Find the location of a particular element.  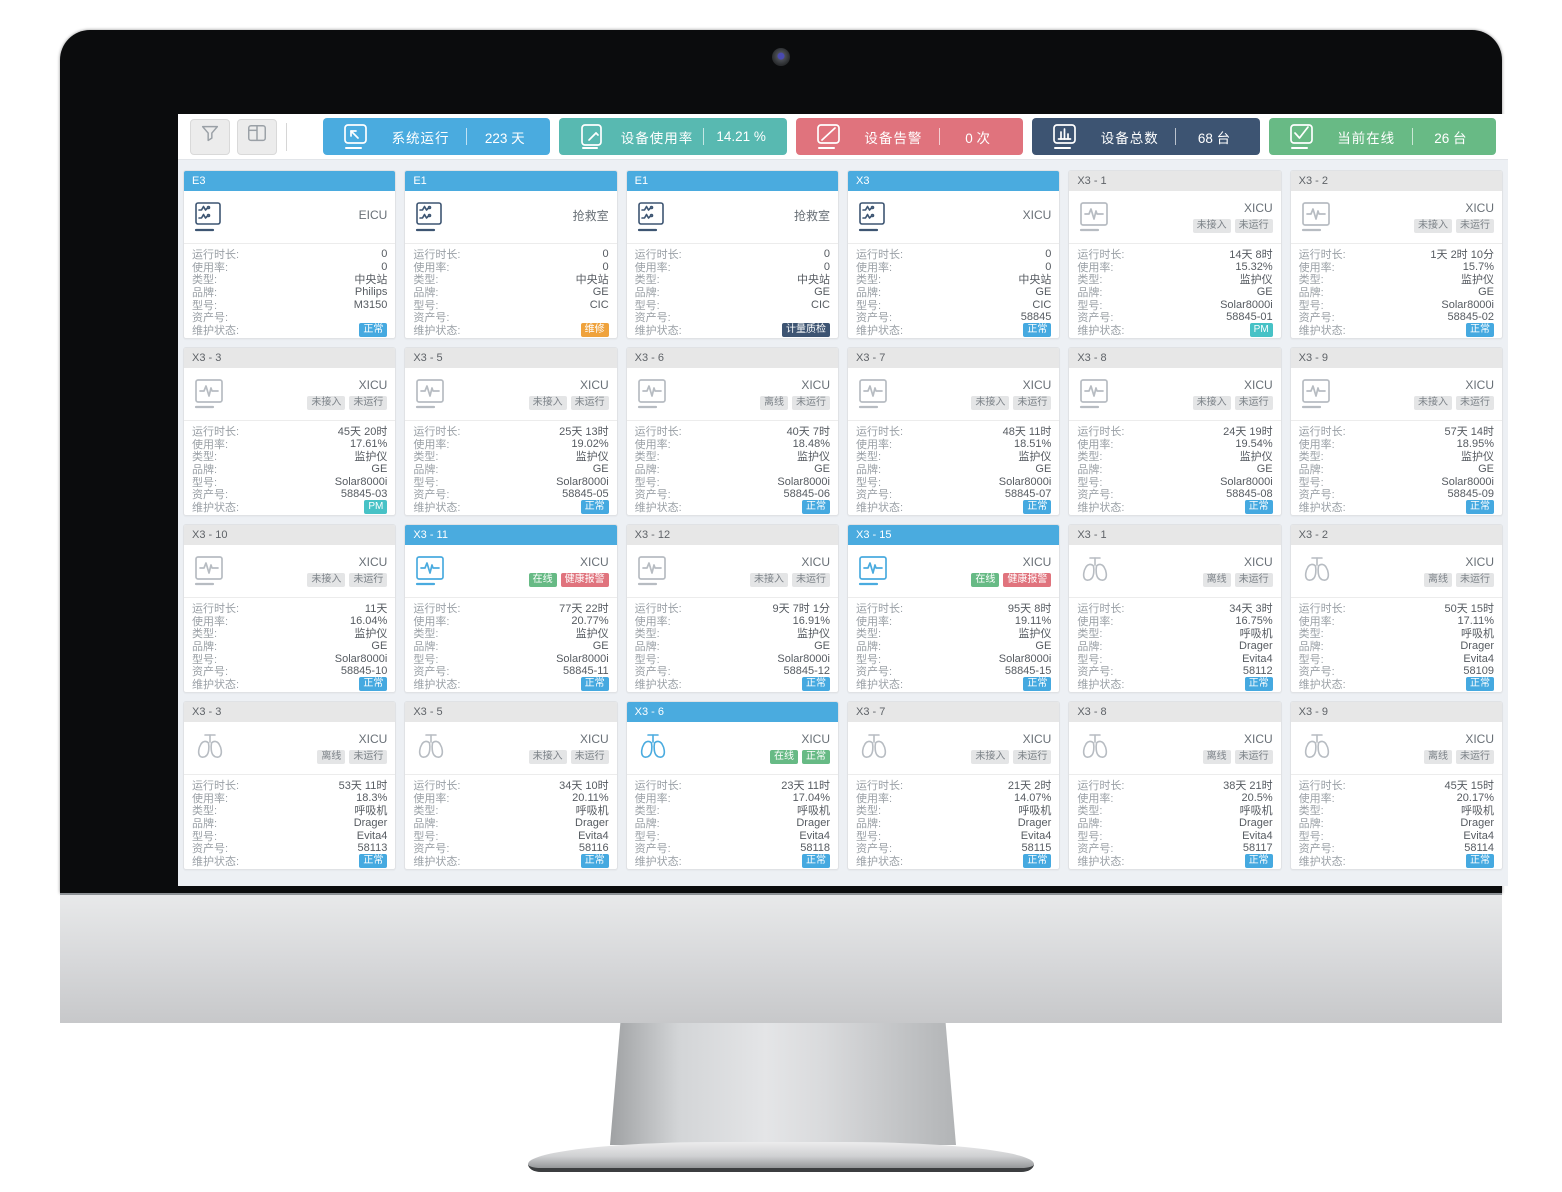

field-value: 20.5% is located at coordinates (1257, 797).